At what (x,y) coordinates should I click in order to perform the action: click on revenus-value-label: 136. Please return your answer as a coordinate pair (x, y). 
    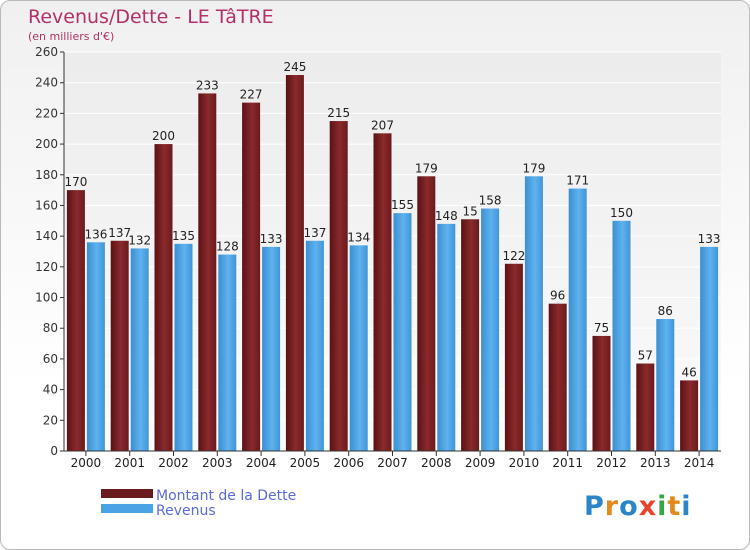
    Looking at the image, I should click on (95, 234).